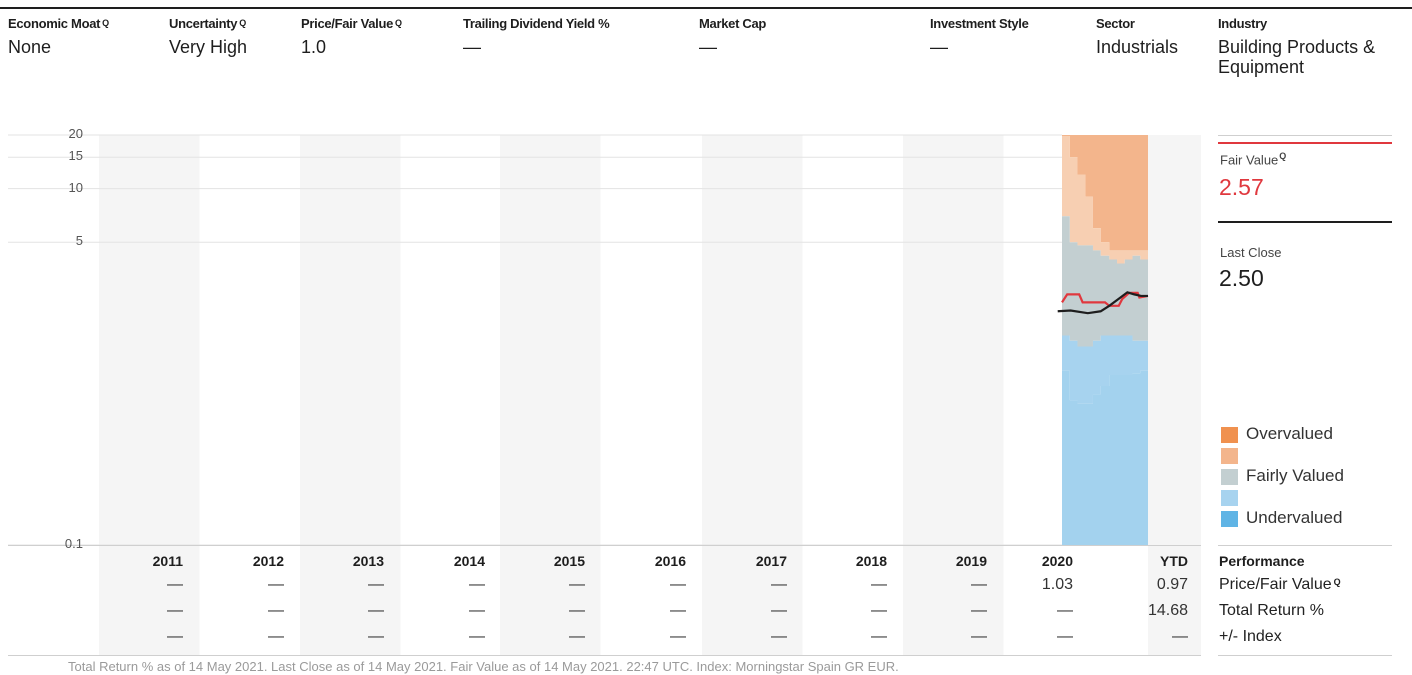 This screenshot has height=675, width=1412. I want to click on y-tick-label: 15, so click(75, 156).